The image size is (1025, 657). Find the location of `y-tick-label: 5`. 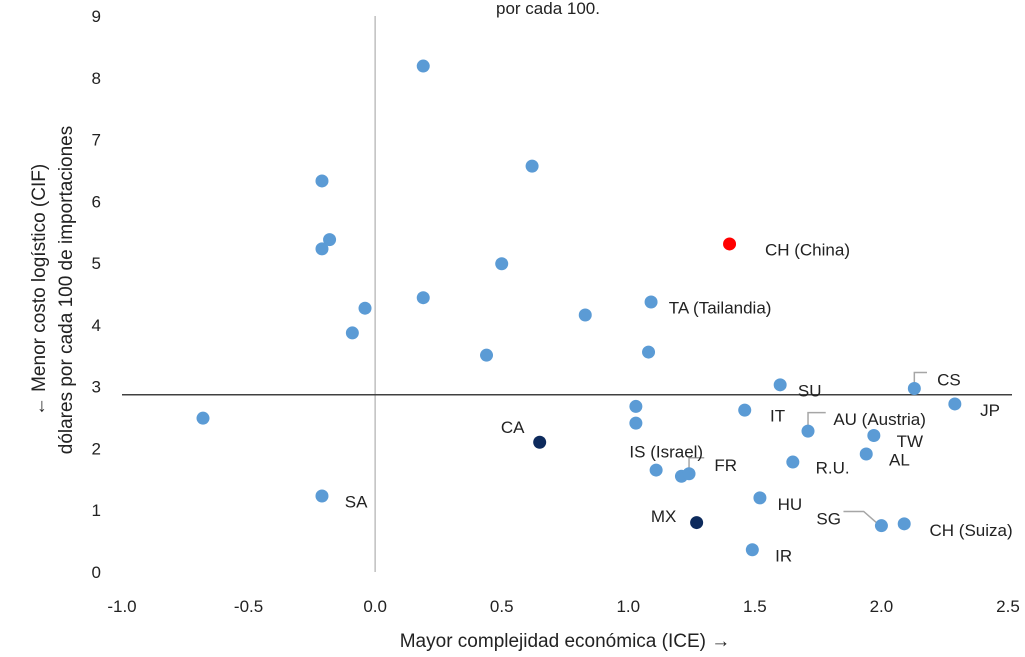

y-tick-label: 5 is located at coordinates (96, 263).